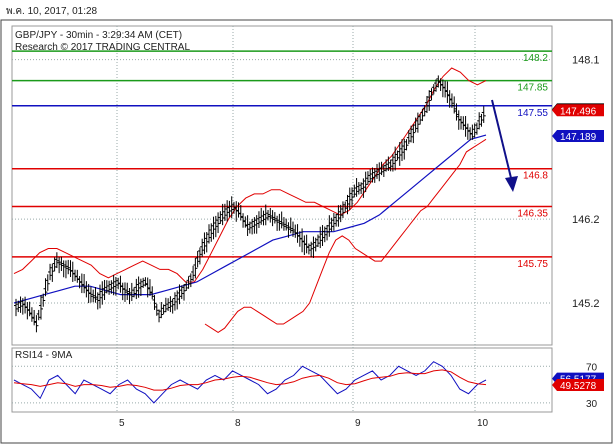 The height and width of the screenshot is (445, 615). What do you see at coordinates (99, 35) in the screenshot?
I see `instrument-label: GBP/JPY - 30min - 3:29:34 AM (CET)` at bounding box center [99, 35].